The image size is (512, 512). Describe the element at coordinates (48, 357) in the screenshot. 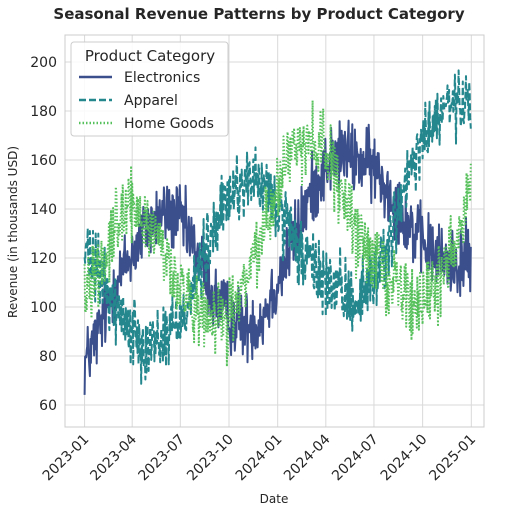

I see `y-tick-label: 80` at that location.